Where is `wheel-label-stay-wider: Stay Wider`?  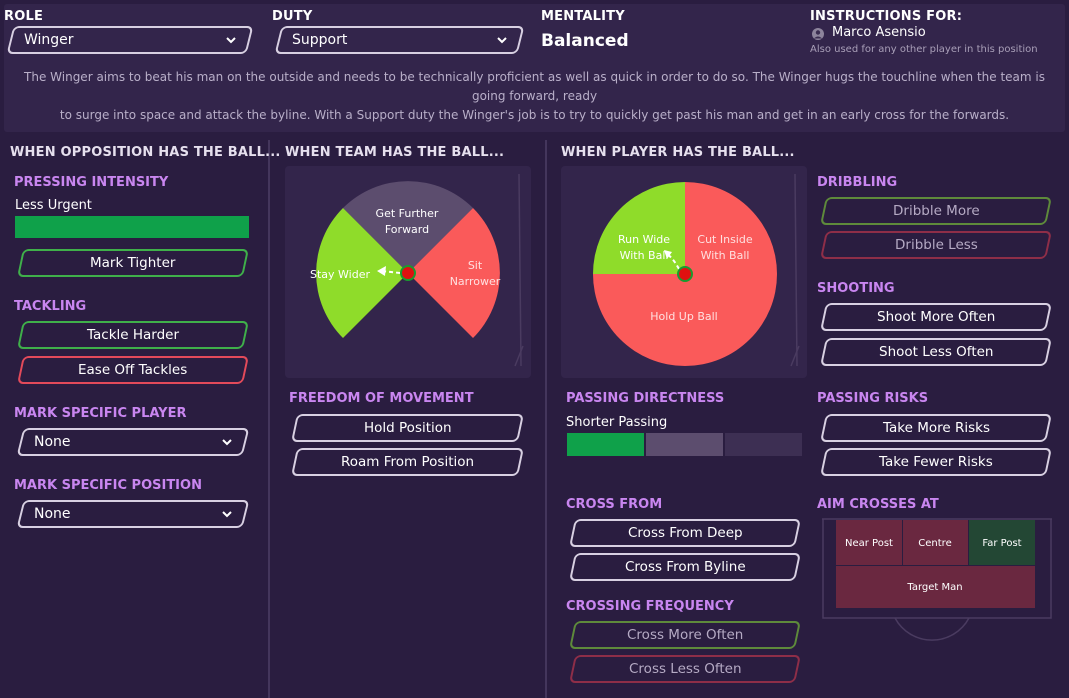
wheel-label-stay-wider: Stay Wider is located at coordinates (340, 274).